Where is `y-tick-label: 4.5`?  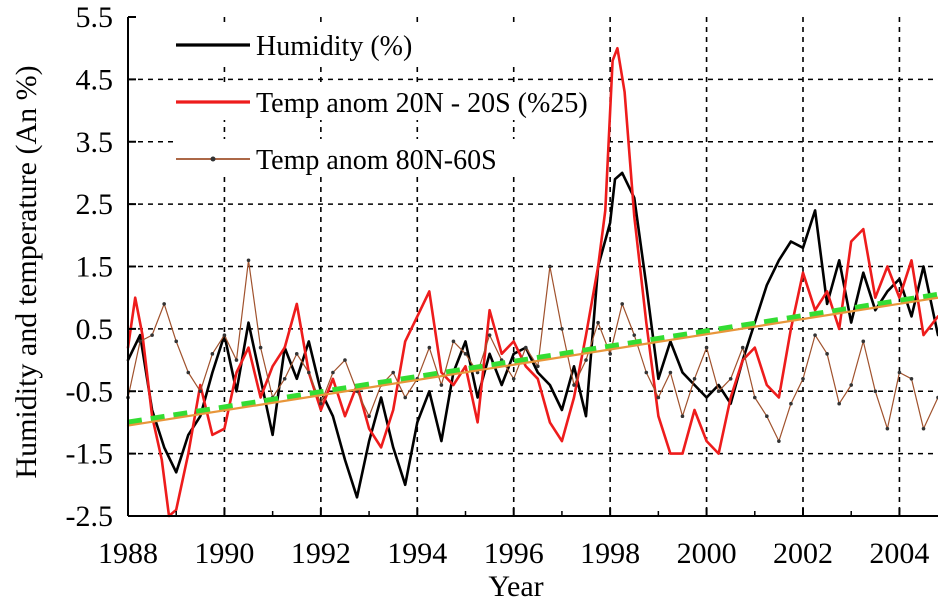
y-tick-label: 4.5 is located at coordinates (95, 79).